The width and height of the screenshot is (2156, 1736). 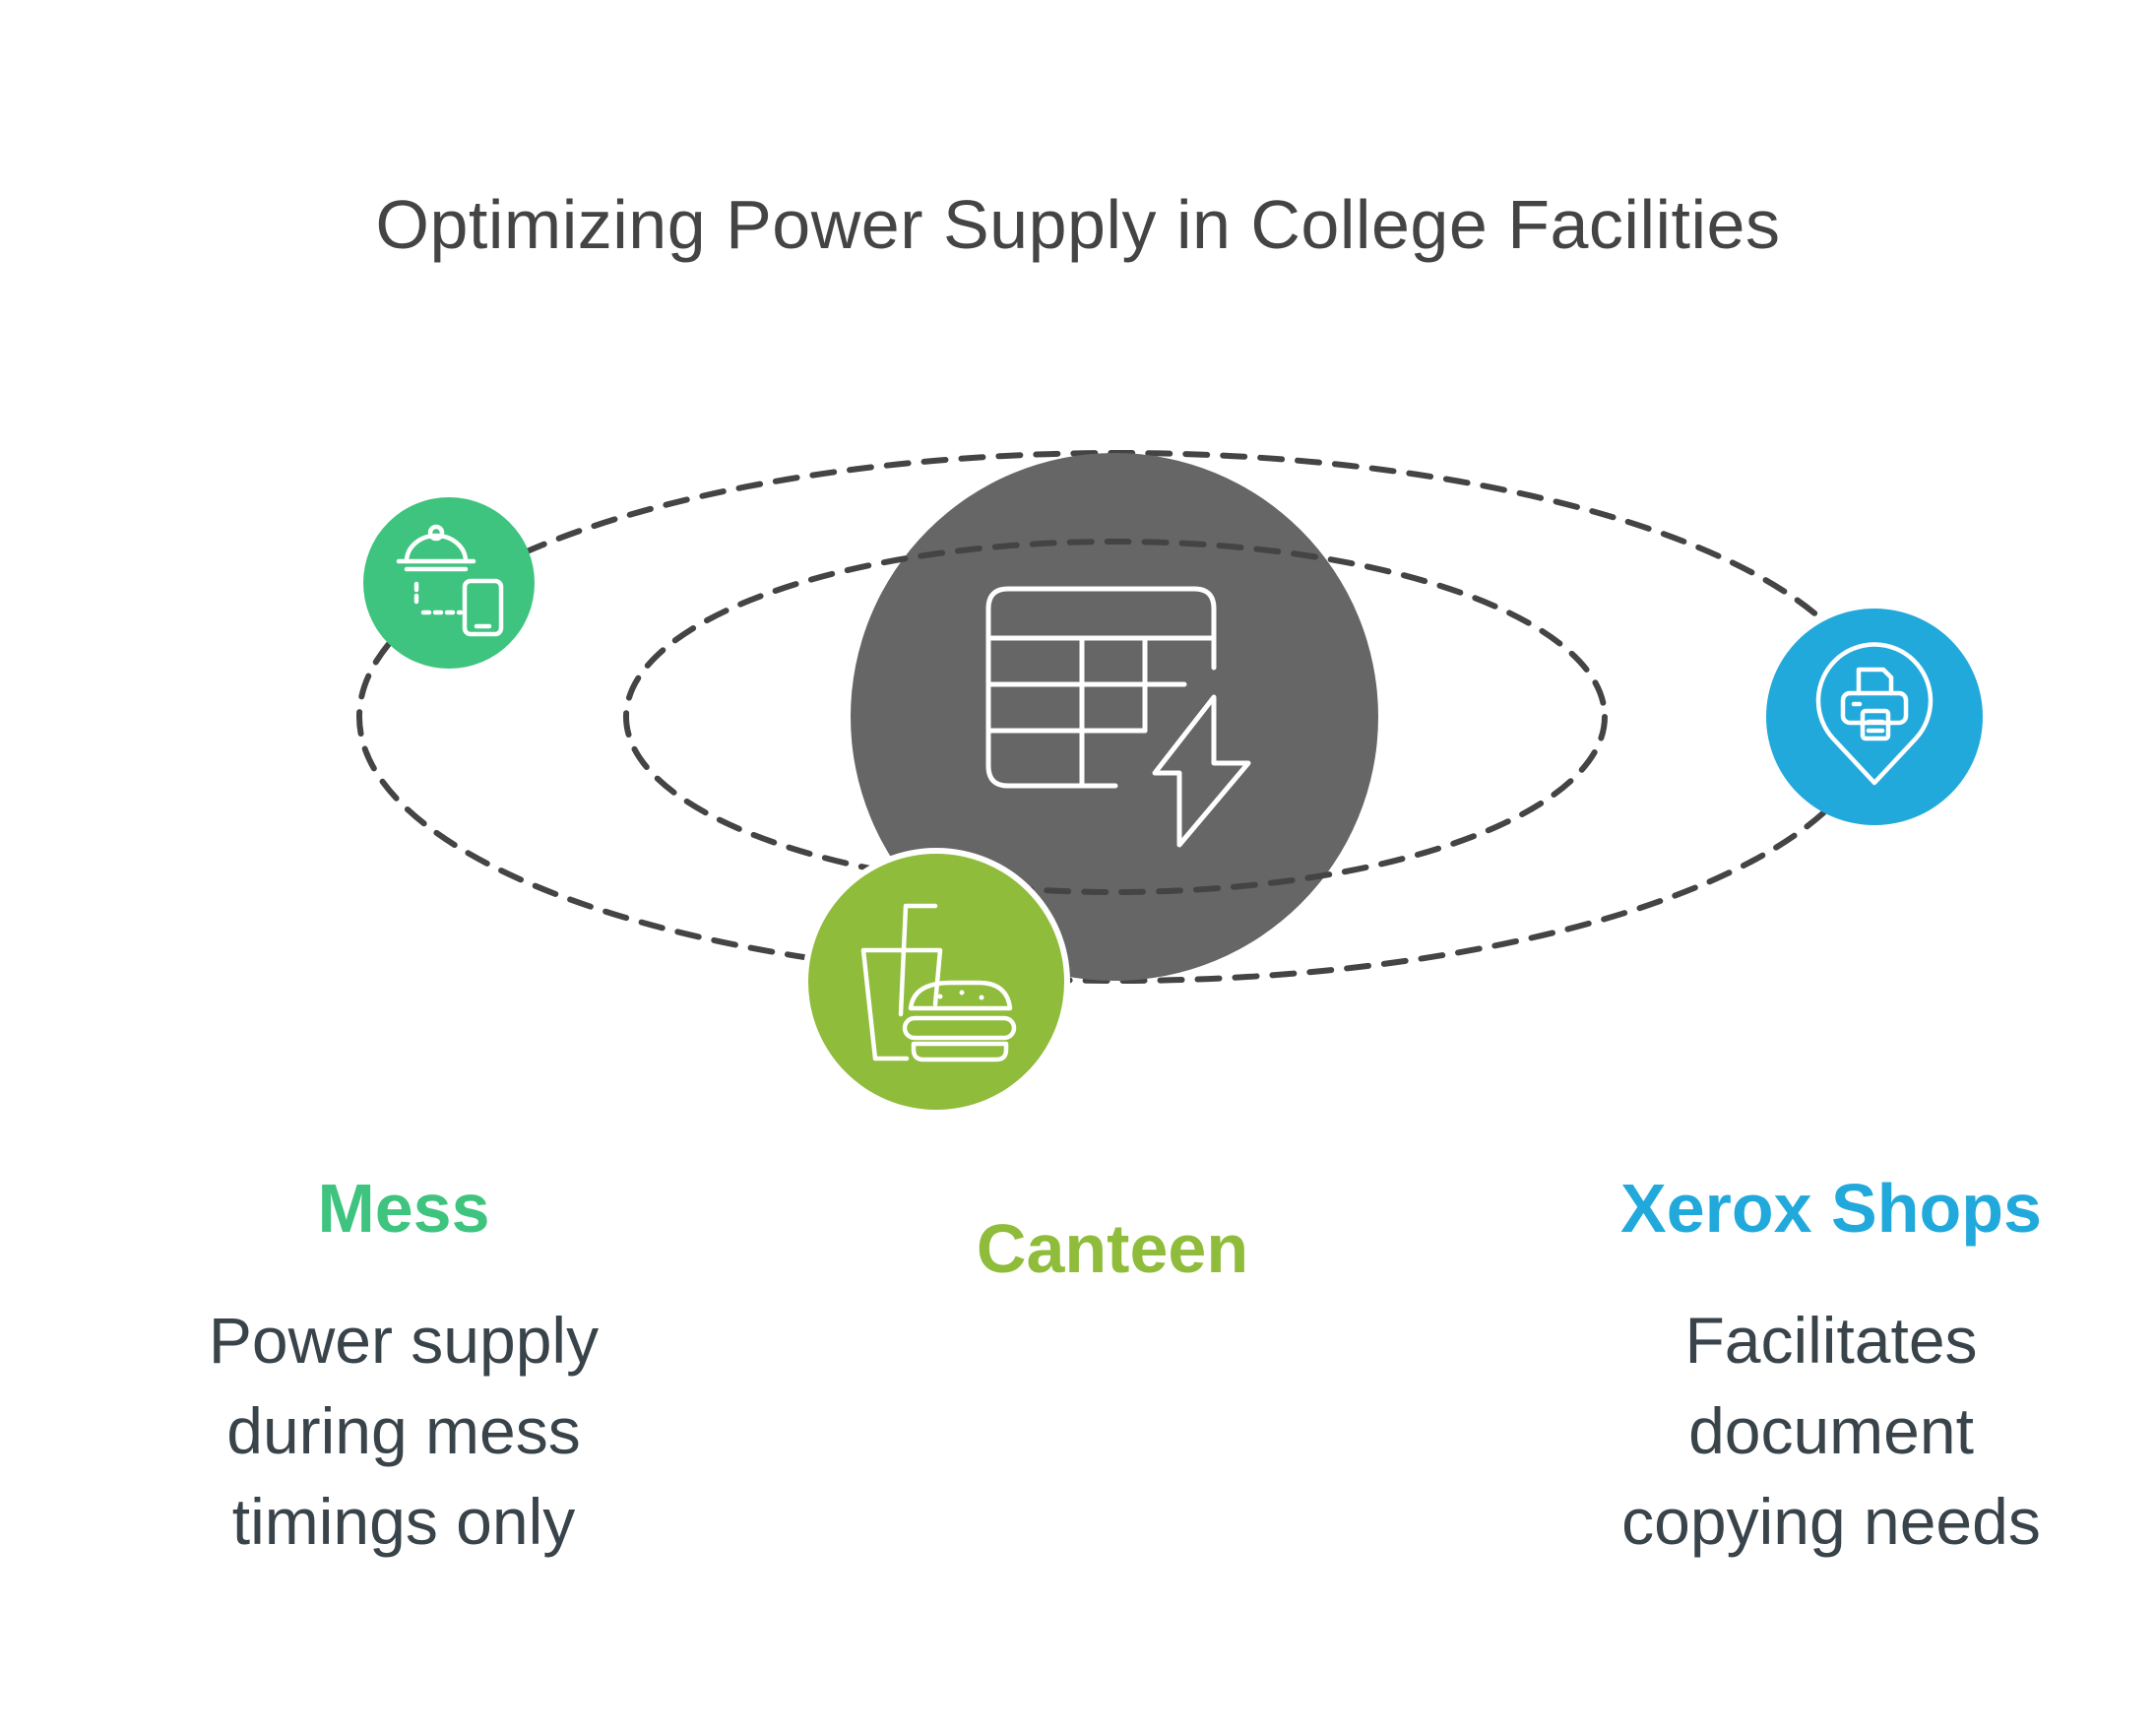 What do you see at coordinates (404, 1341) in the screenshot?
I see `mess-description-line: Power supply` at bounding box center [404, 1341].